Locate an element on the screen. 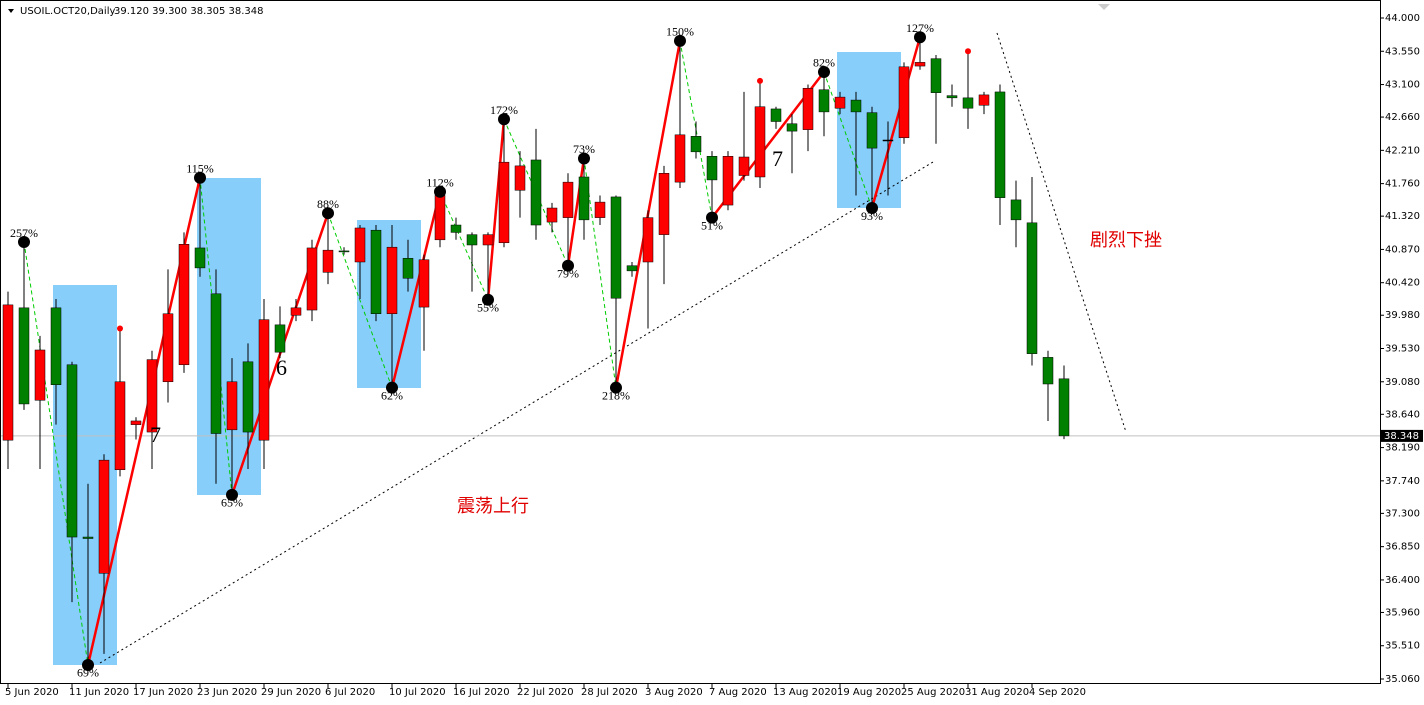  pivot-label: 257% is located at coordinates (24, 233).